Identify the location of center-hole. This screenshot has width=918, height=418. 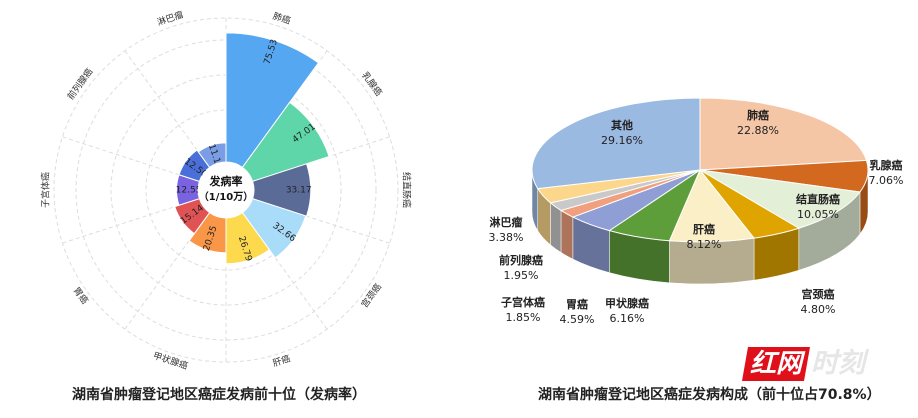
(226, 190).